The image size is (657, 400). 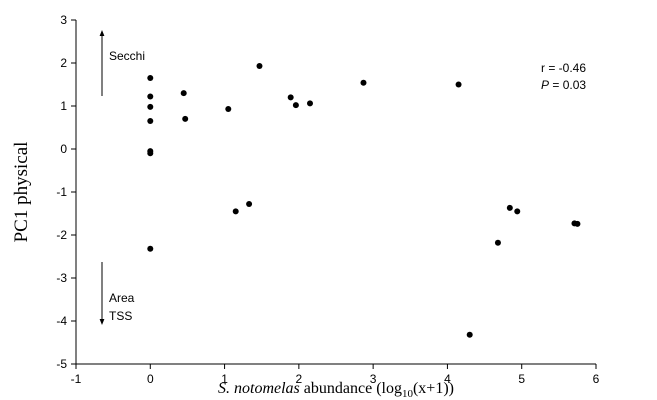 What do you see at coordinates (61, 235) in the screenshot?
I see `y-tick-label: -2` at bounding box center [61, 235].